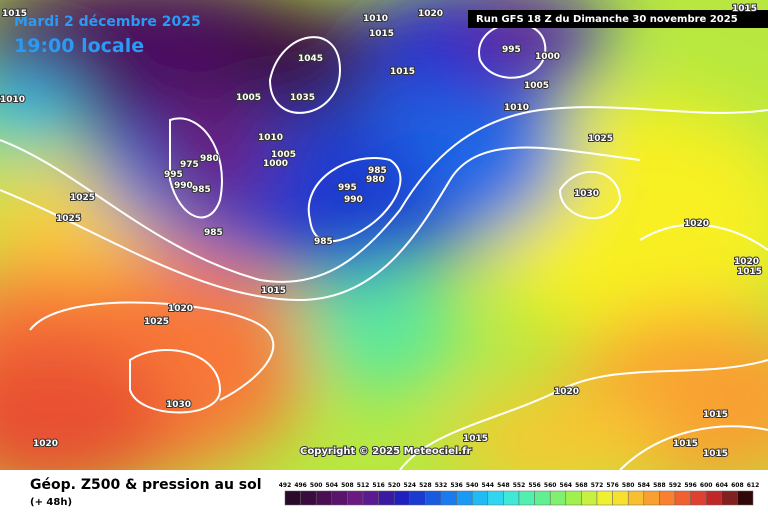  I want to click on legend-label: 520, so click(394, 485).